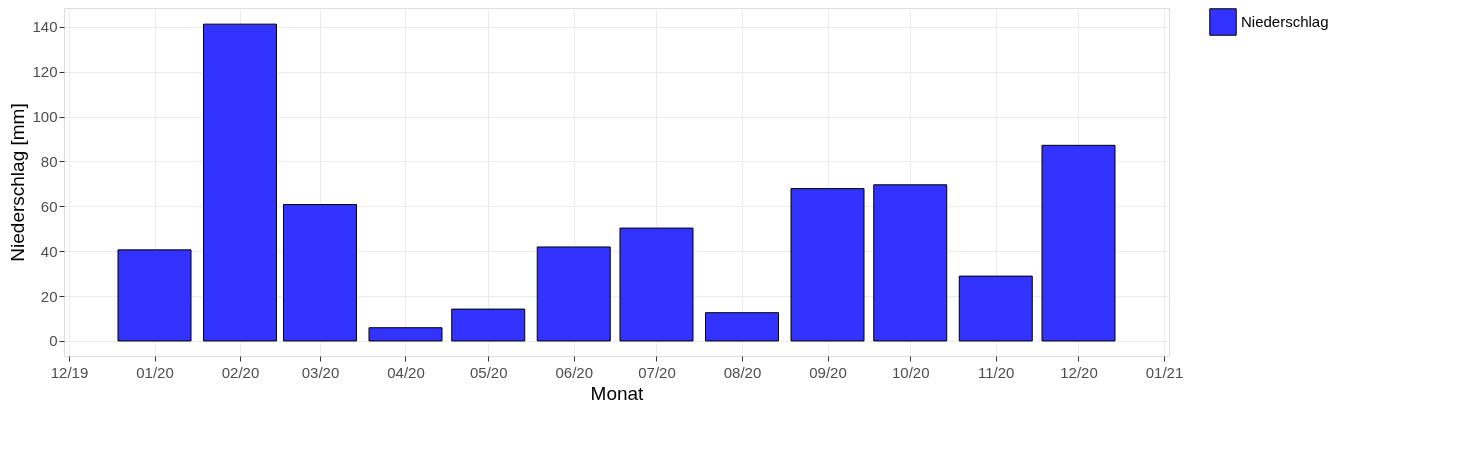 Image resolution: width=1477 pixels, height=452 pixels. What do you see at coordinates (49, 161) in the screenshot?
I see `y-tick-label: 80` at bounding box center [49, 161].